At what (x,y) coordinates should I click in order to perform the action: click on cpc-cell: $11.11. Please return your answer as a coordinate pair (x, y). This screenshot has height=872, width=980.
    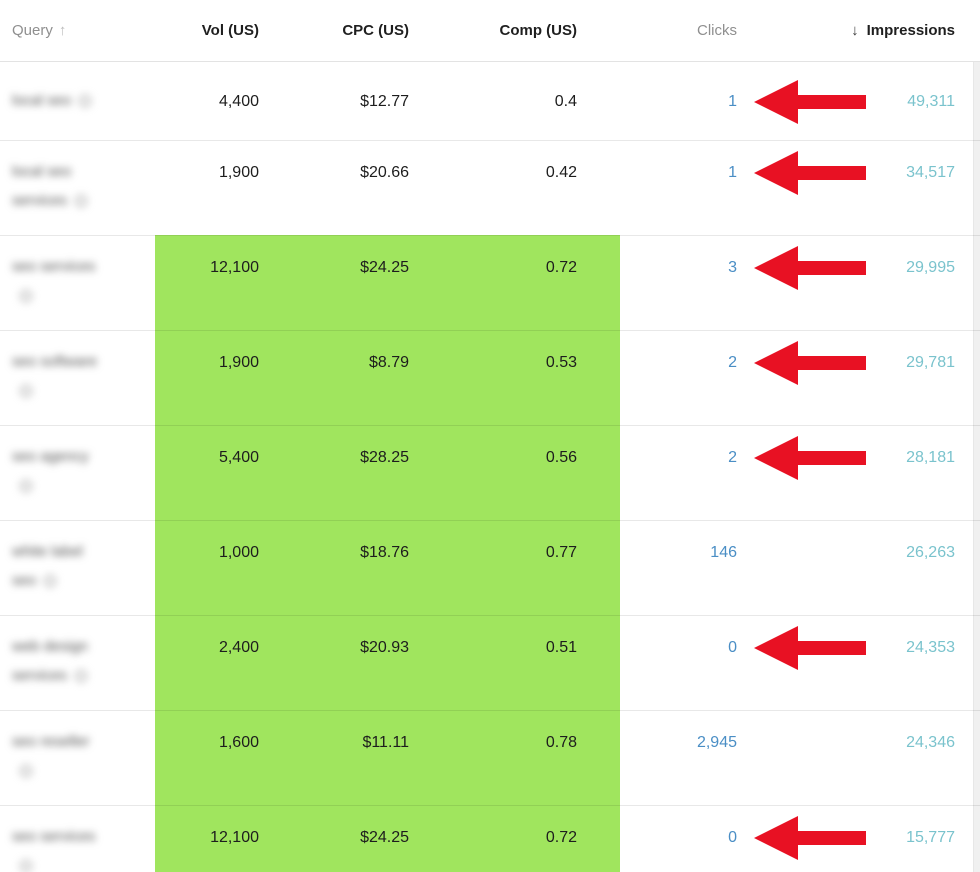
    Looking at the image, I should click on (385, 742).